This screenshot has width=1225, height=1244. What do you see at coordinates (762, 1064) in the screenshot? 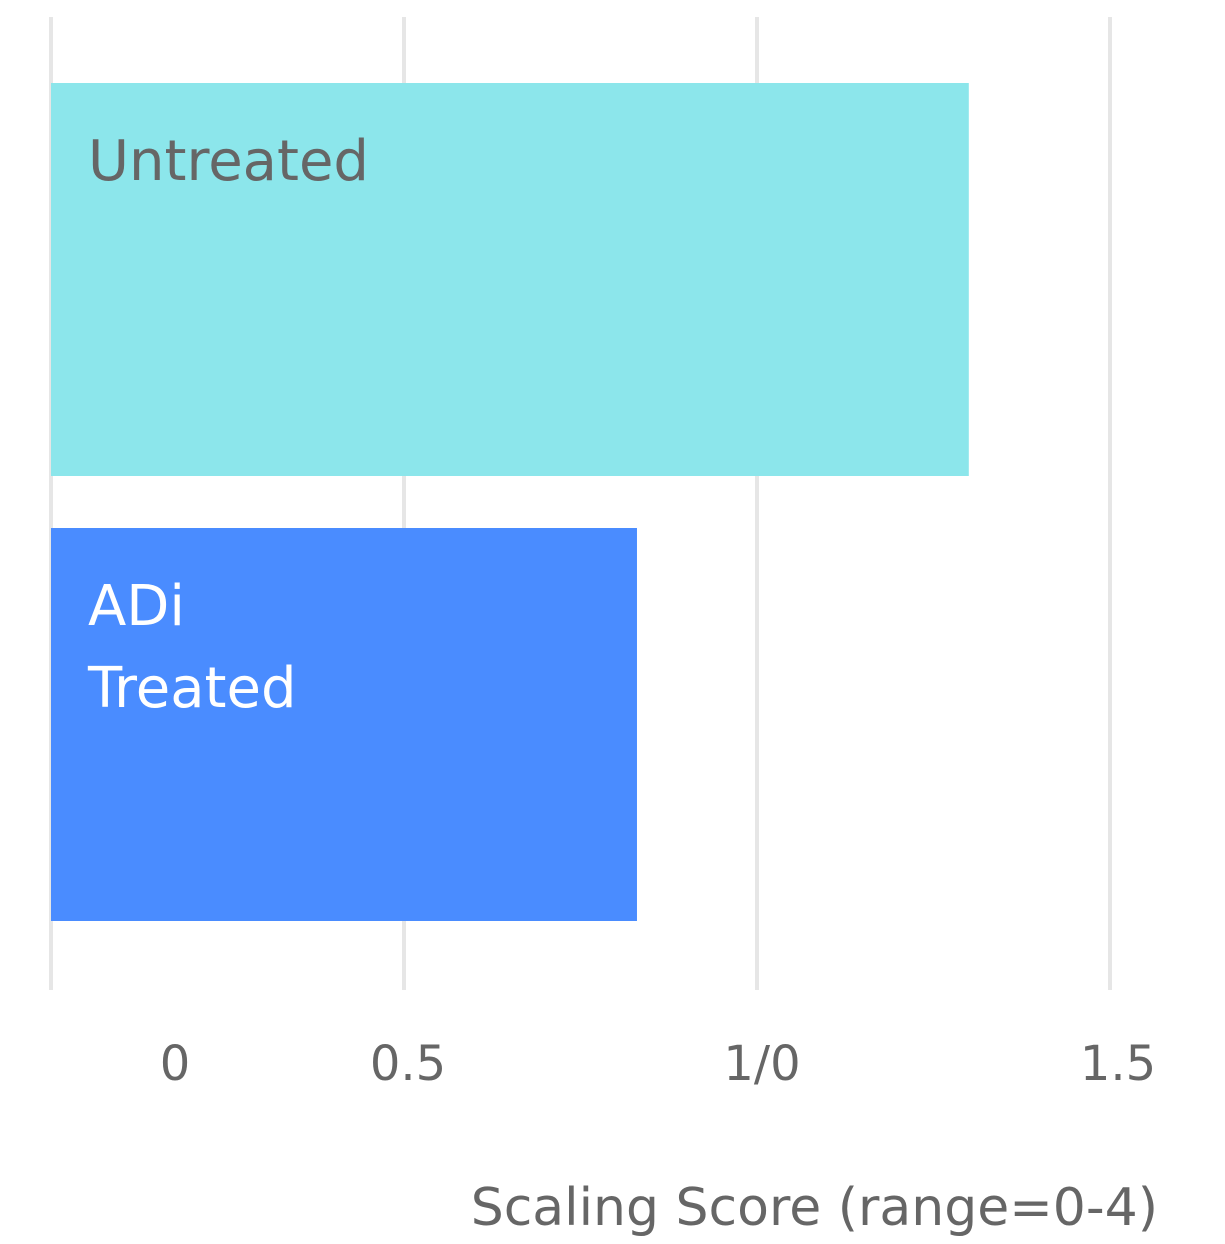
I see `x-tick-label: 1/0` at bounding box center [762, 1064].